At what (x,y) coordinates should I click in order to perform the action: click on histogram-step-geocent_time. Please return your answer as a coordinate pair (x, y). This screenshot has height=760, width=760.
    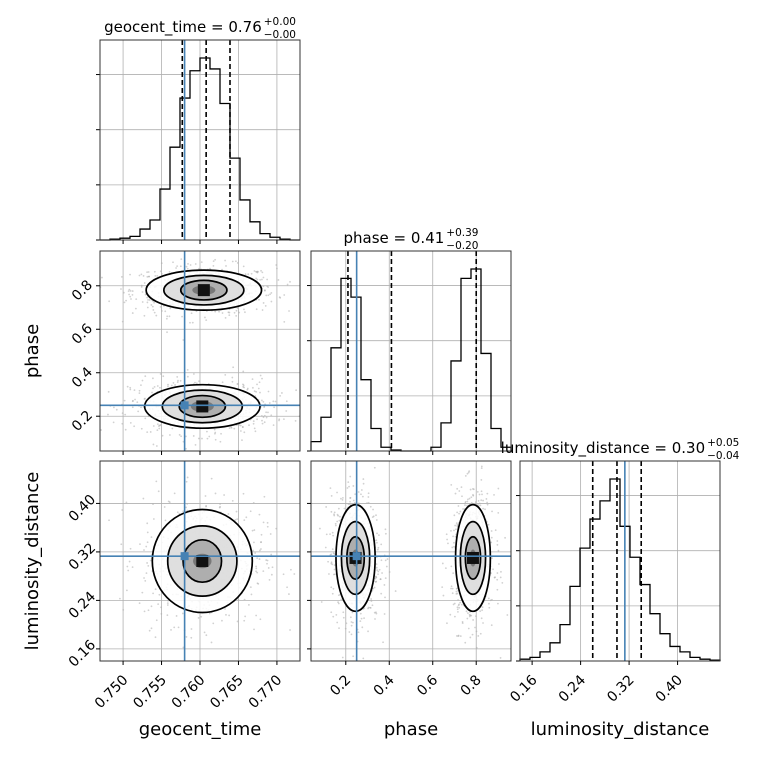
    Looking at the image, I should click on (200, 149).